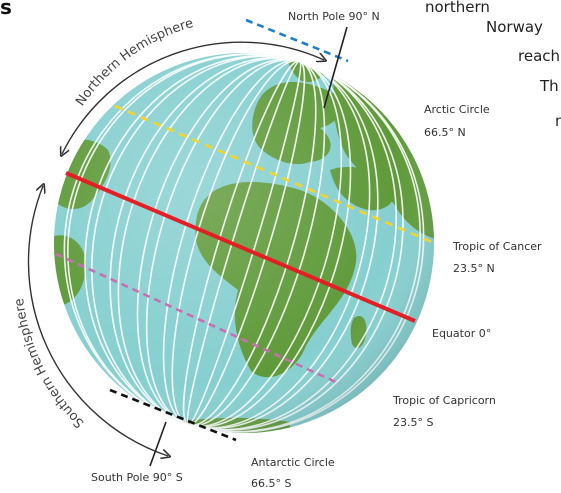 The width and height of the screenshot is (561, 493). I want to click on north-pole-label: North Pole 90° N, so click(334, 16).